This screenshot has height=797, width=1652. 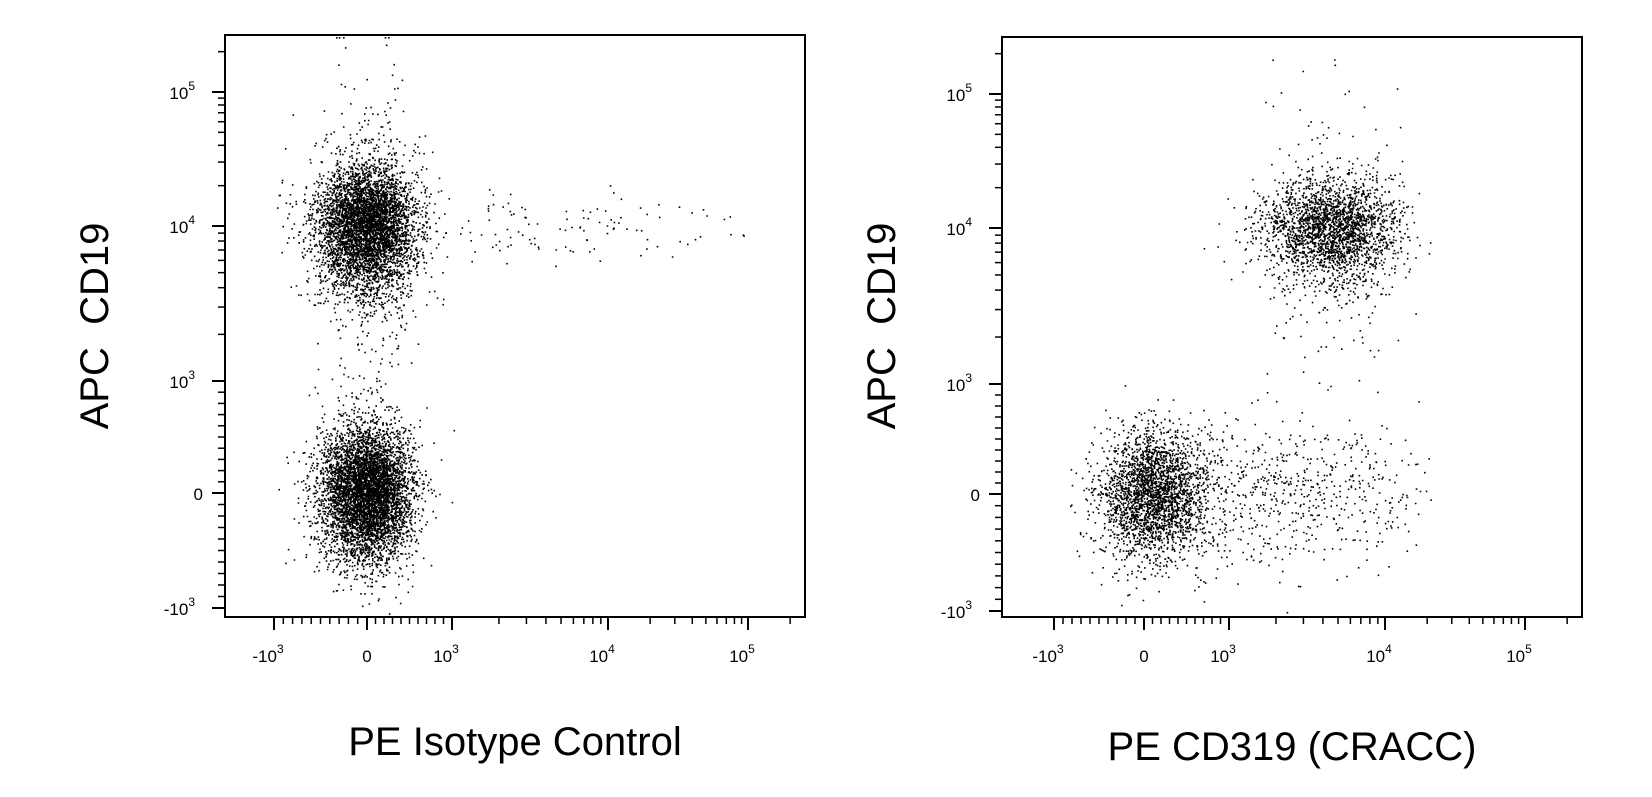 I want to click on left-x-axis-title: PE Isotype Control, so click(x=515, y=742).